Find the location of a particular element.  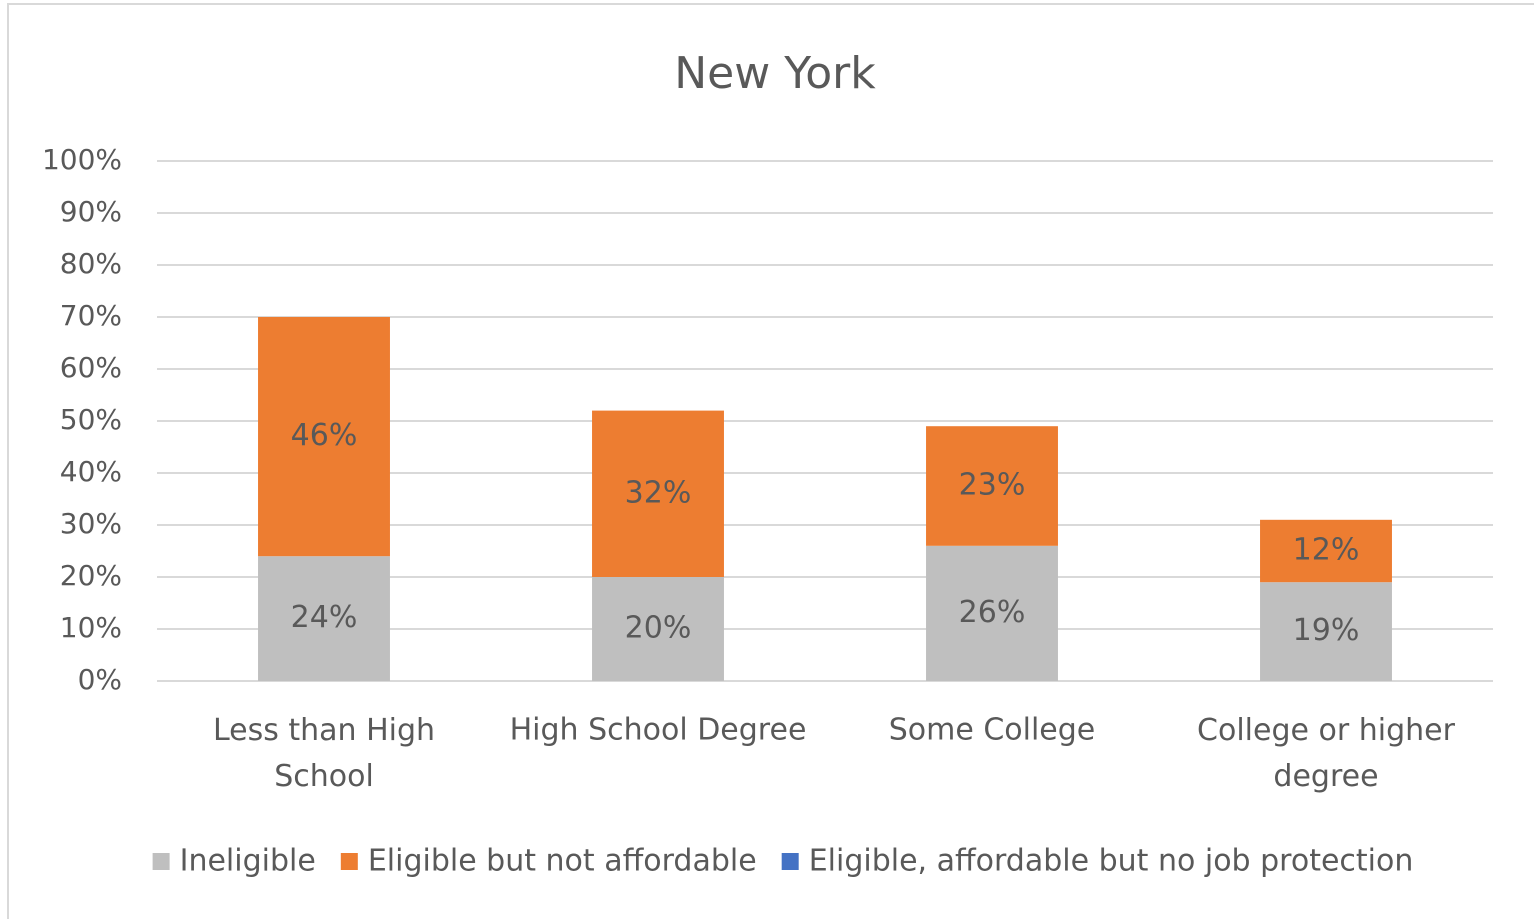

data-label: 24% is located at coordinates (324, 617).